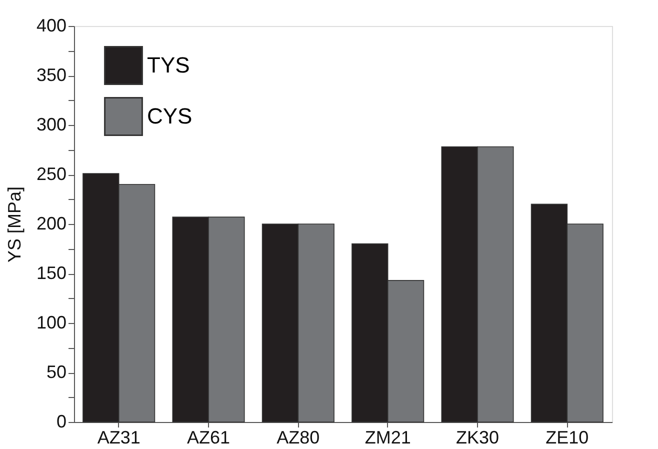 This screenshot has height=449, width=658. What do you see at coordinates (387, 438) in the screenshot?
I see `x-tick-label: ZM21` at bounding box center [387, 438].